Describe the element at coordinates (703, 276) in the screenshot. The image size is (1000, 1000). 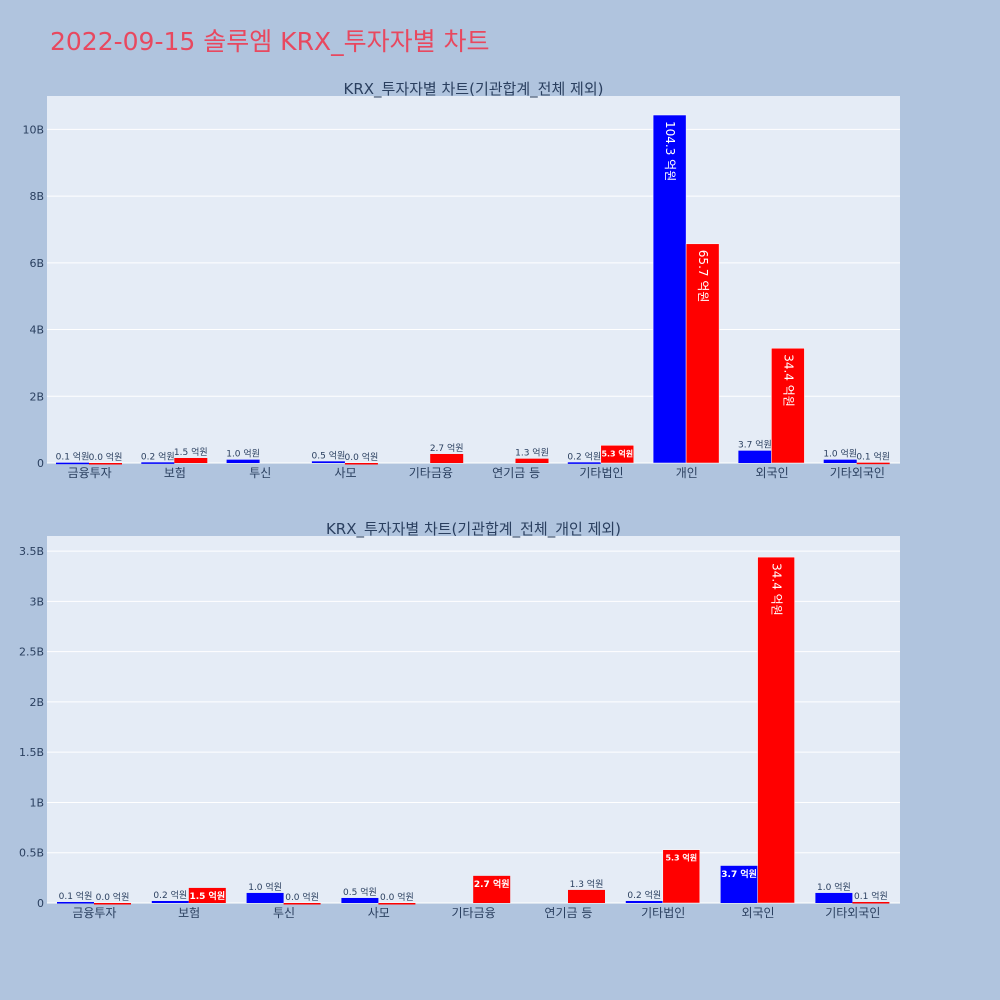
I see `data-label: 65.7 억원` at that location.